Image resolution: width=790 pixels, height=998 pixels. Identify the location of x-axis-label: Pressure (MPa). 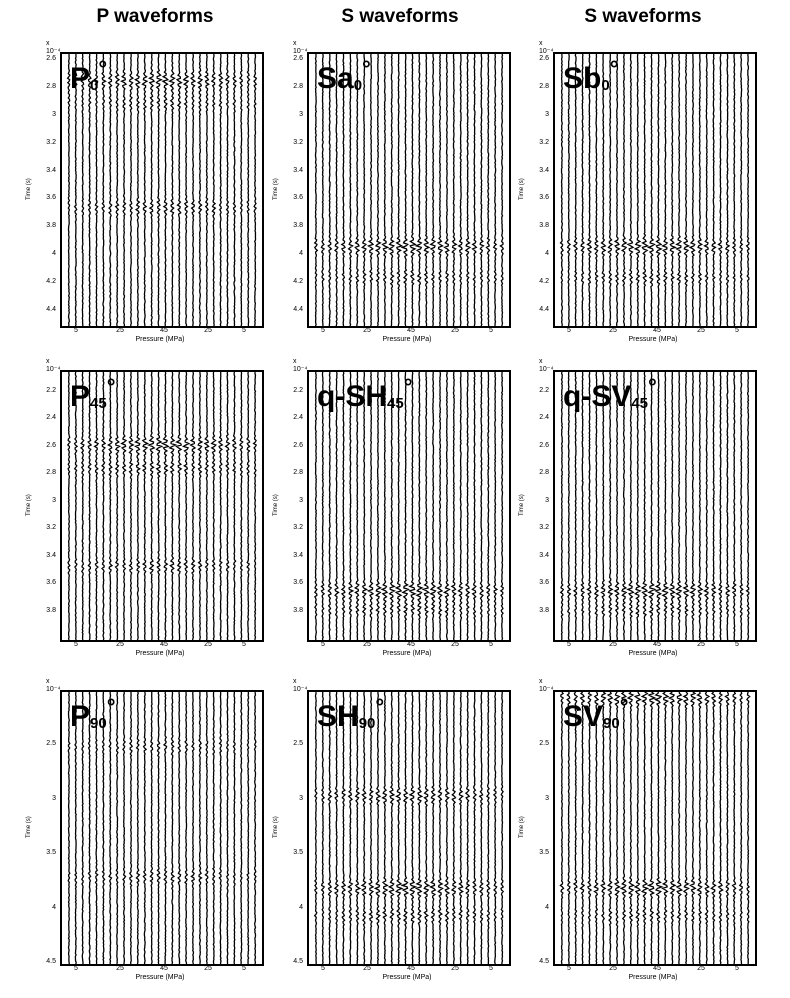
(407, 339).